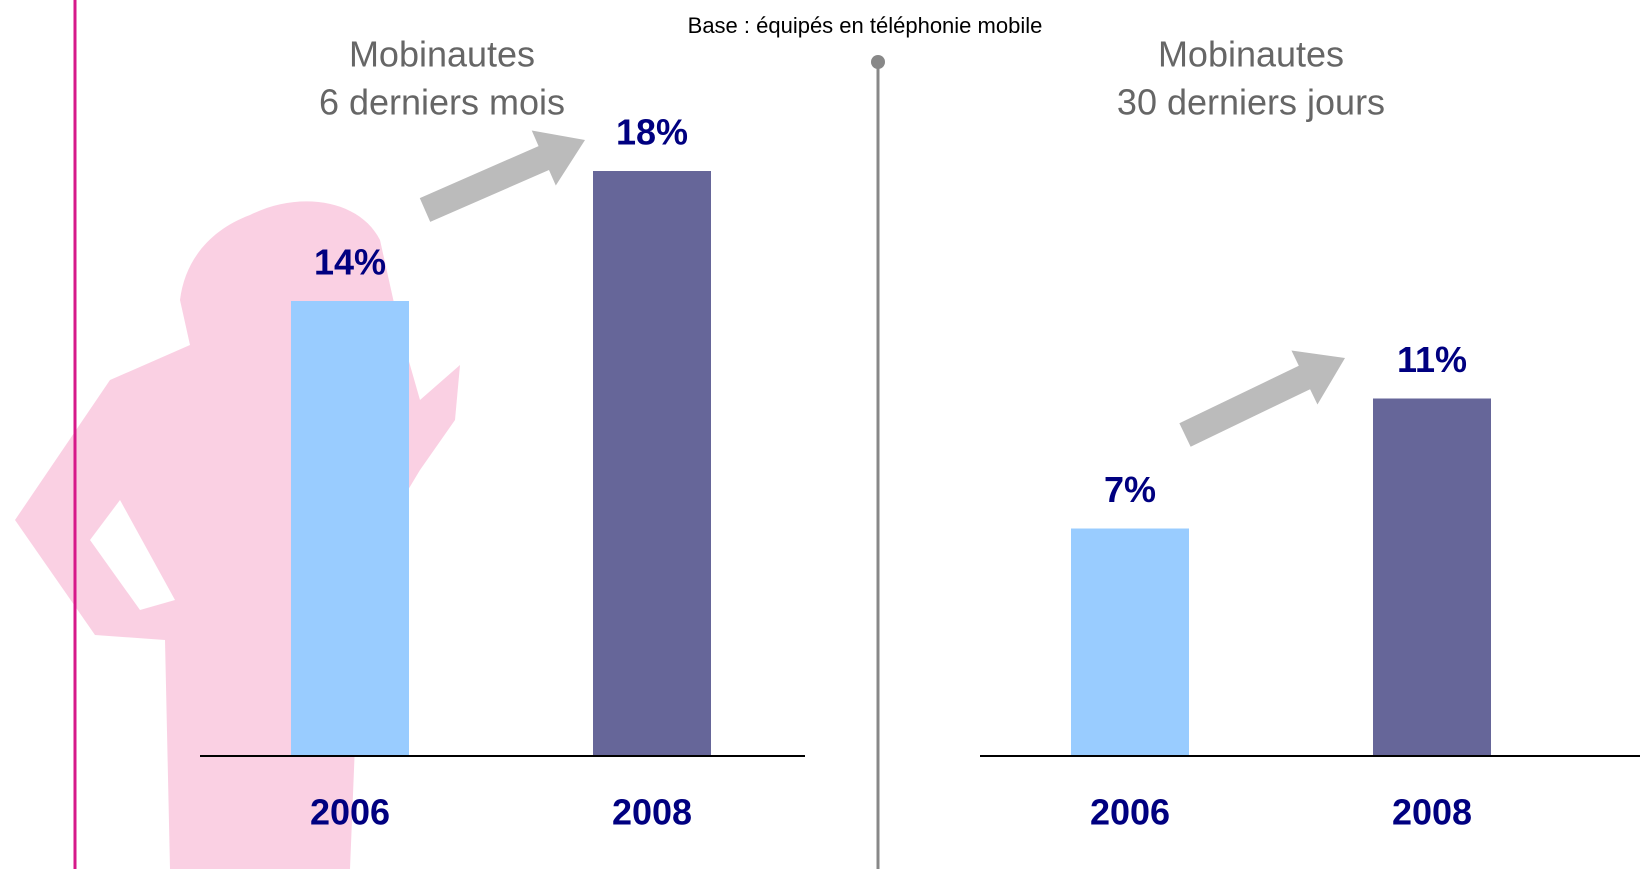  I want to click on note: Base : équipés en téléphonie mobile, so click(865, 25).